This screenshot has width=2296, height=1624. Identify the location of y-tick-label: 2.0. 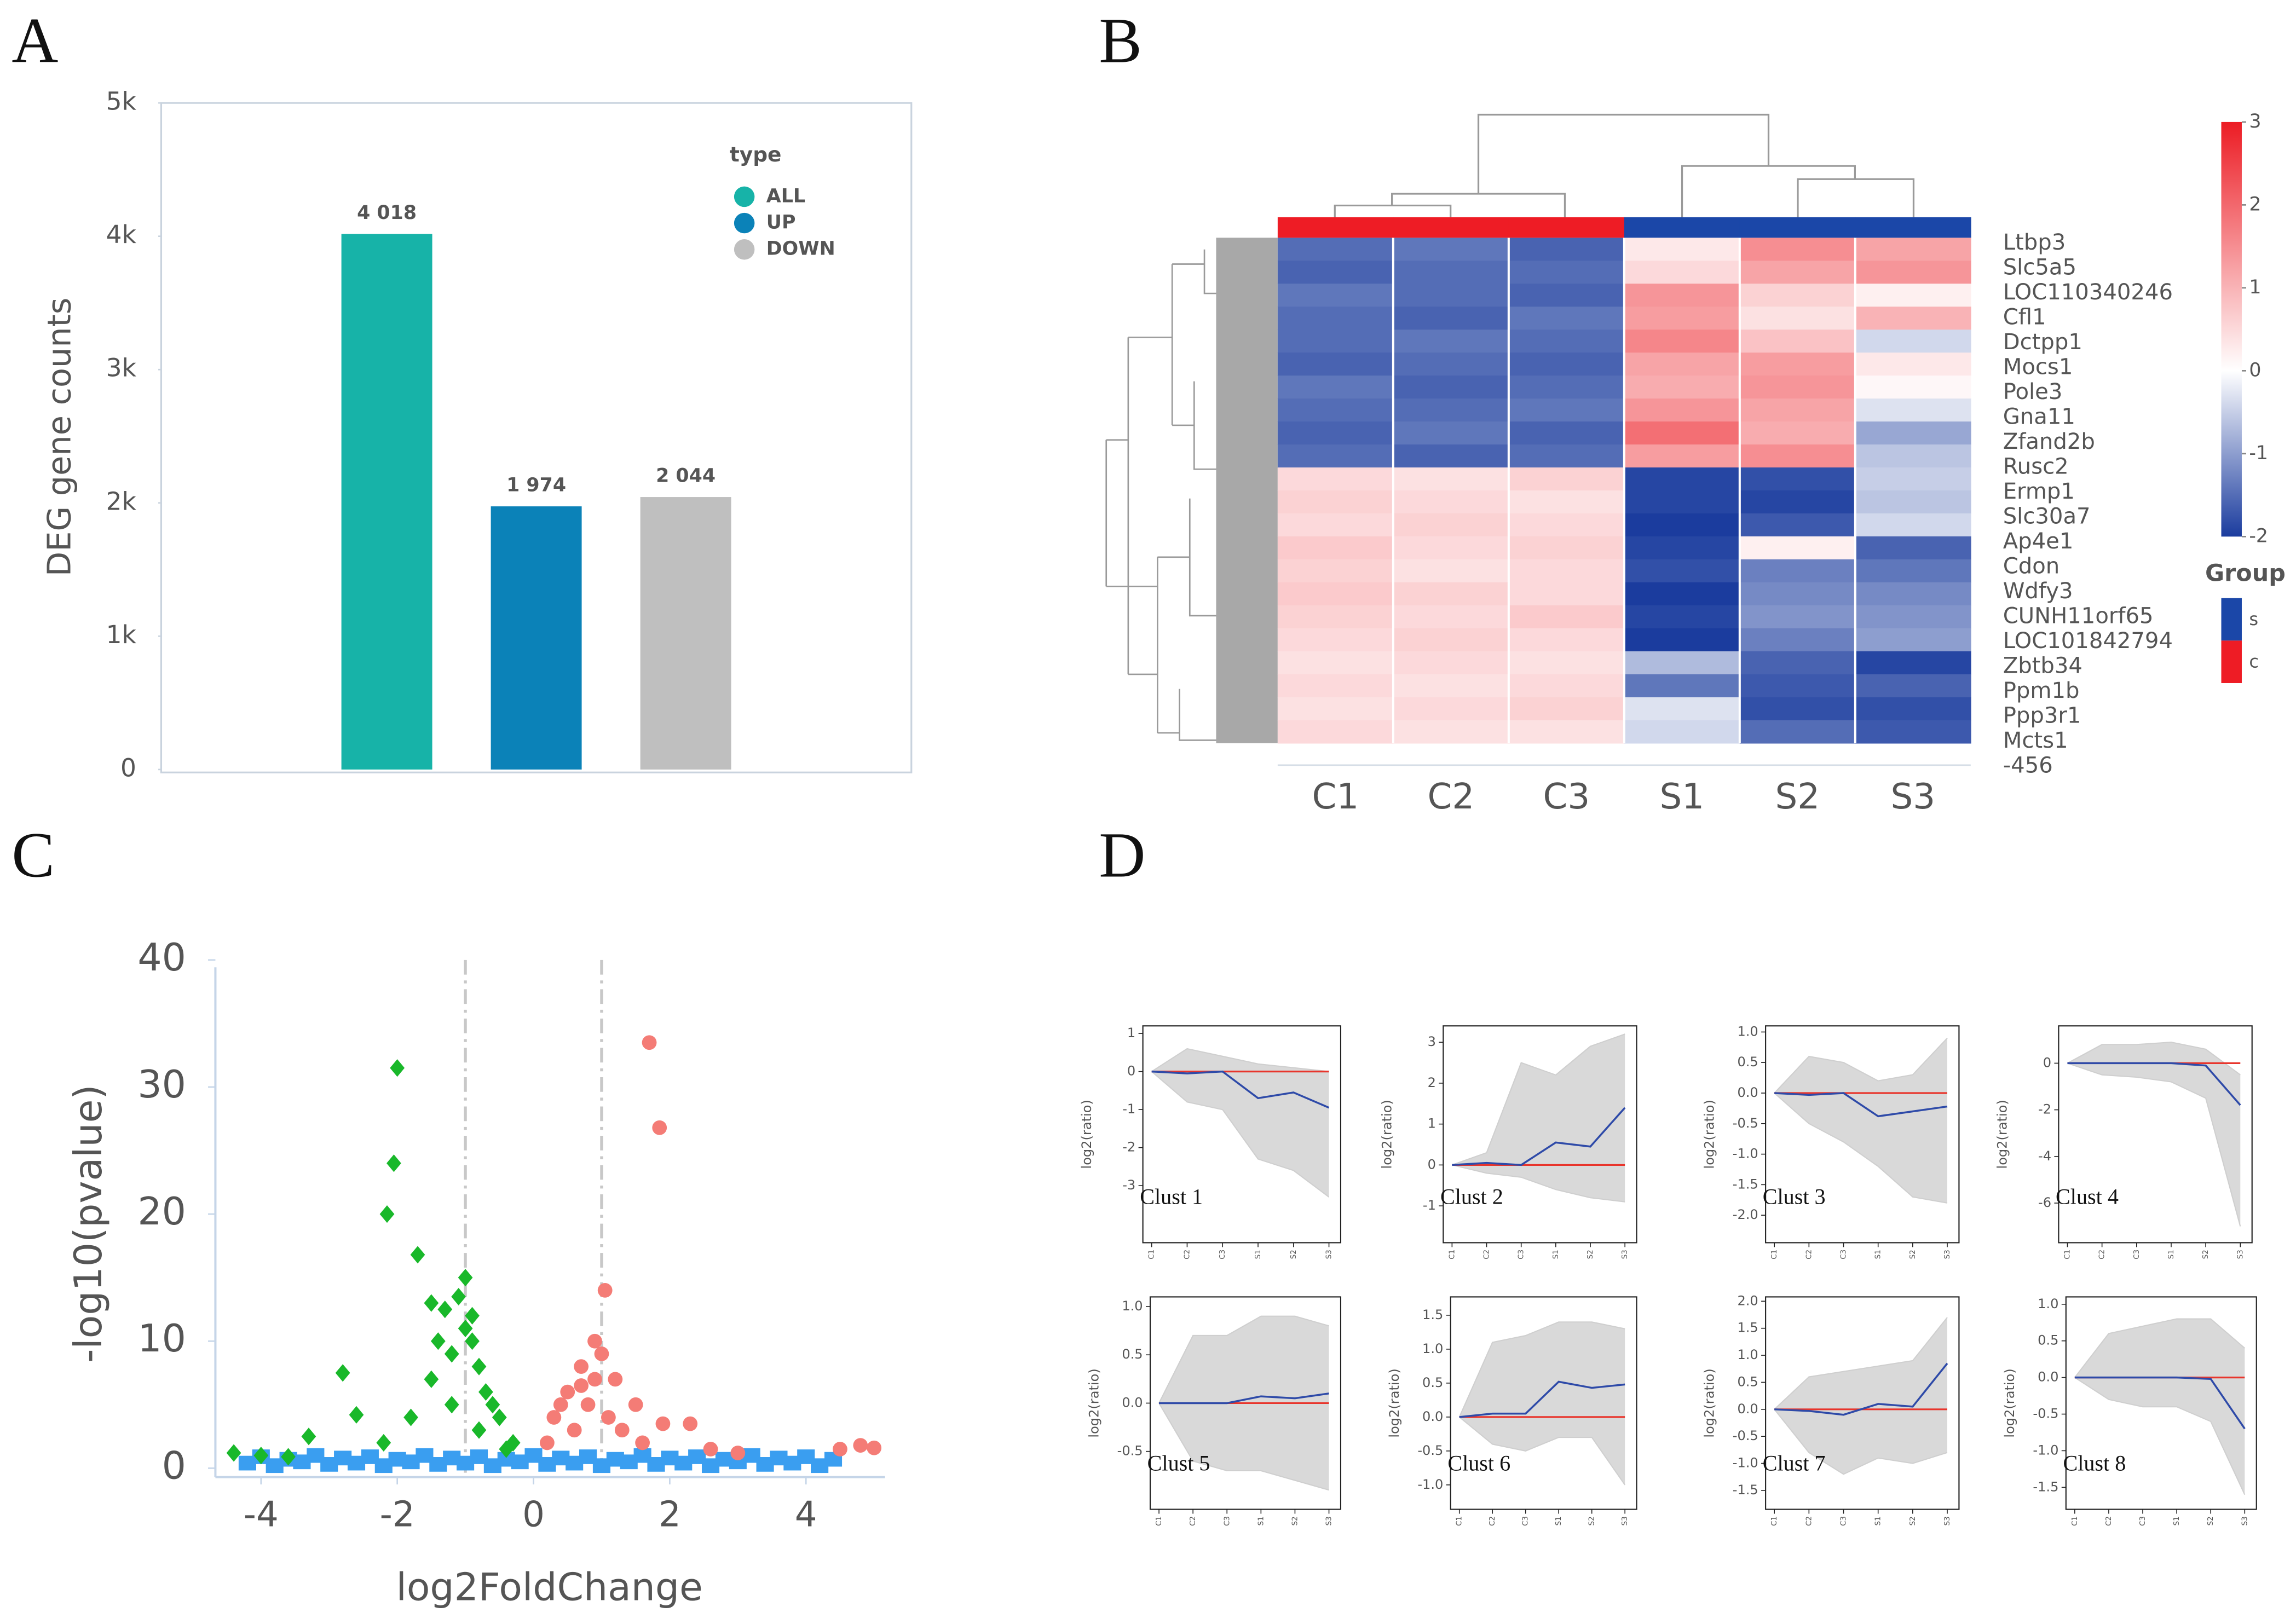
(1747, 1300).